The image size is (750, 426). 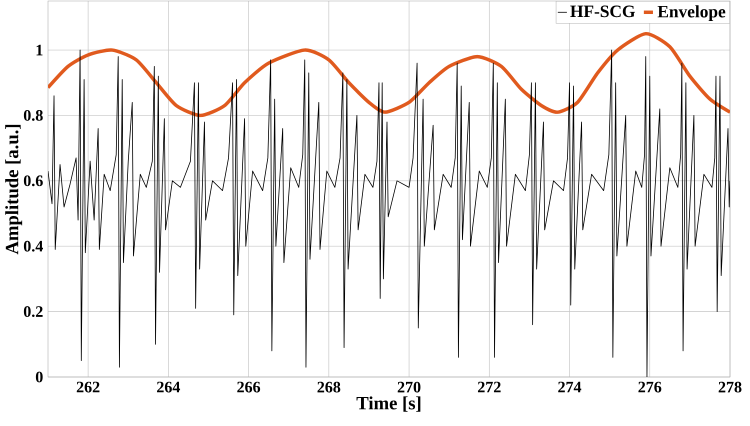 I want to click on x-tick-label: 270, so click(x=409, y=387).